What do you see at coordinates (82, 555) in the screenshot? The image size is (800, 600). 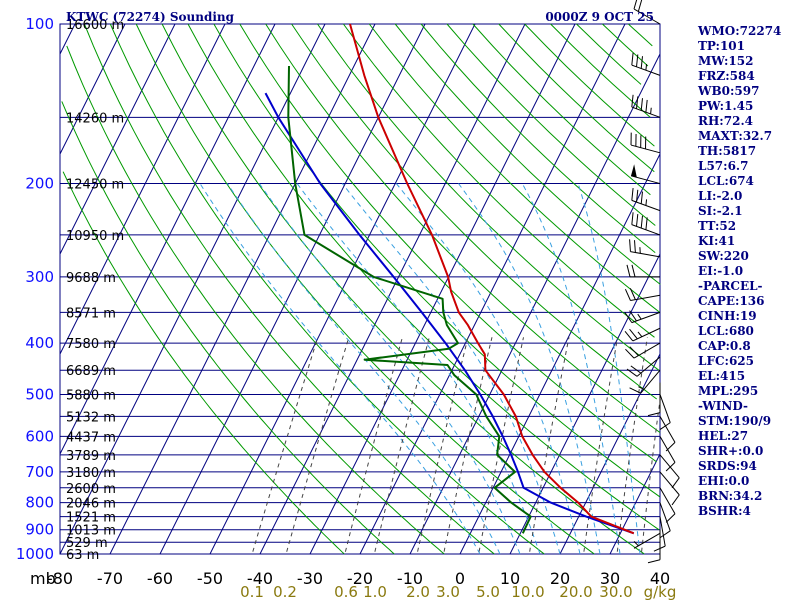 I see `height-label: 63 m` at bounding box center [82, 555].